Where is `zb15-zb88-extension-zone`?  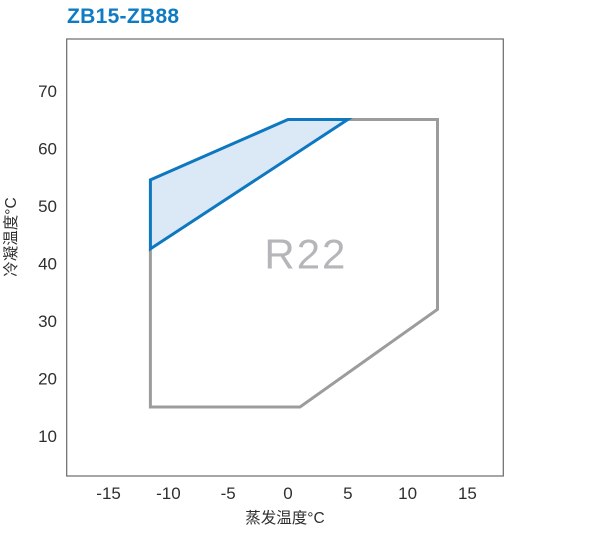
zb15-zb88-extension-zone is located at coordinates (250, 185).